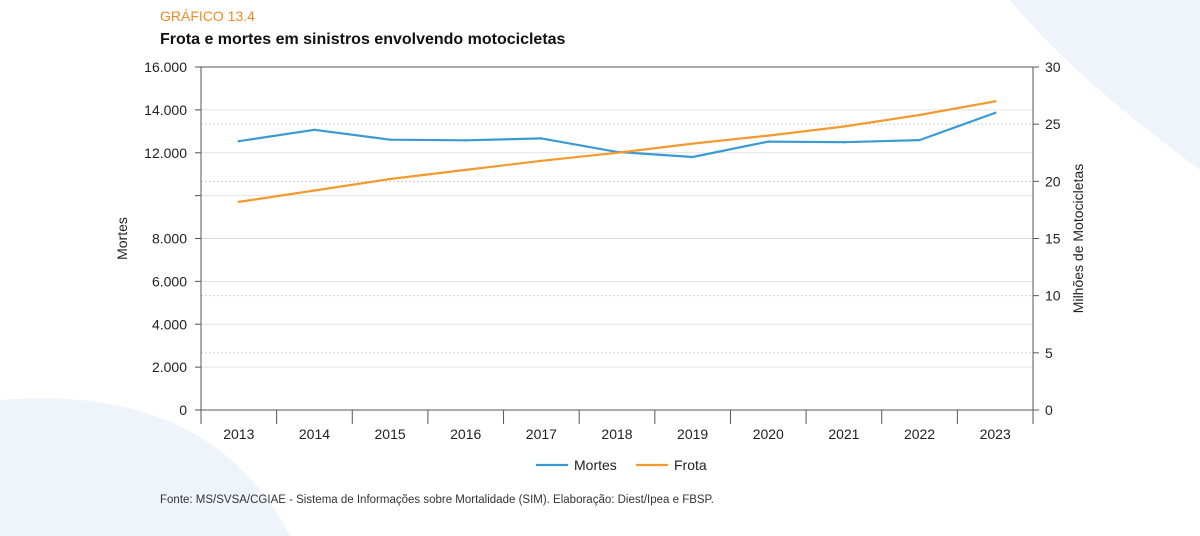  I want to click on x-tick-label: 2023, so click(995, 434).